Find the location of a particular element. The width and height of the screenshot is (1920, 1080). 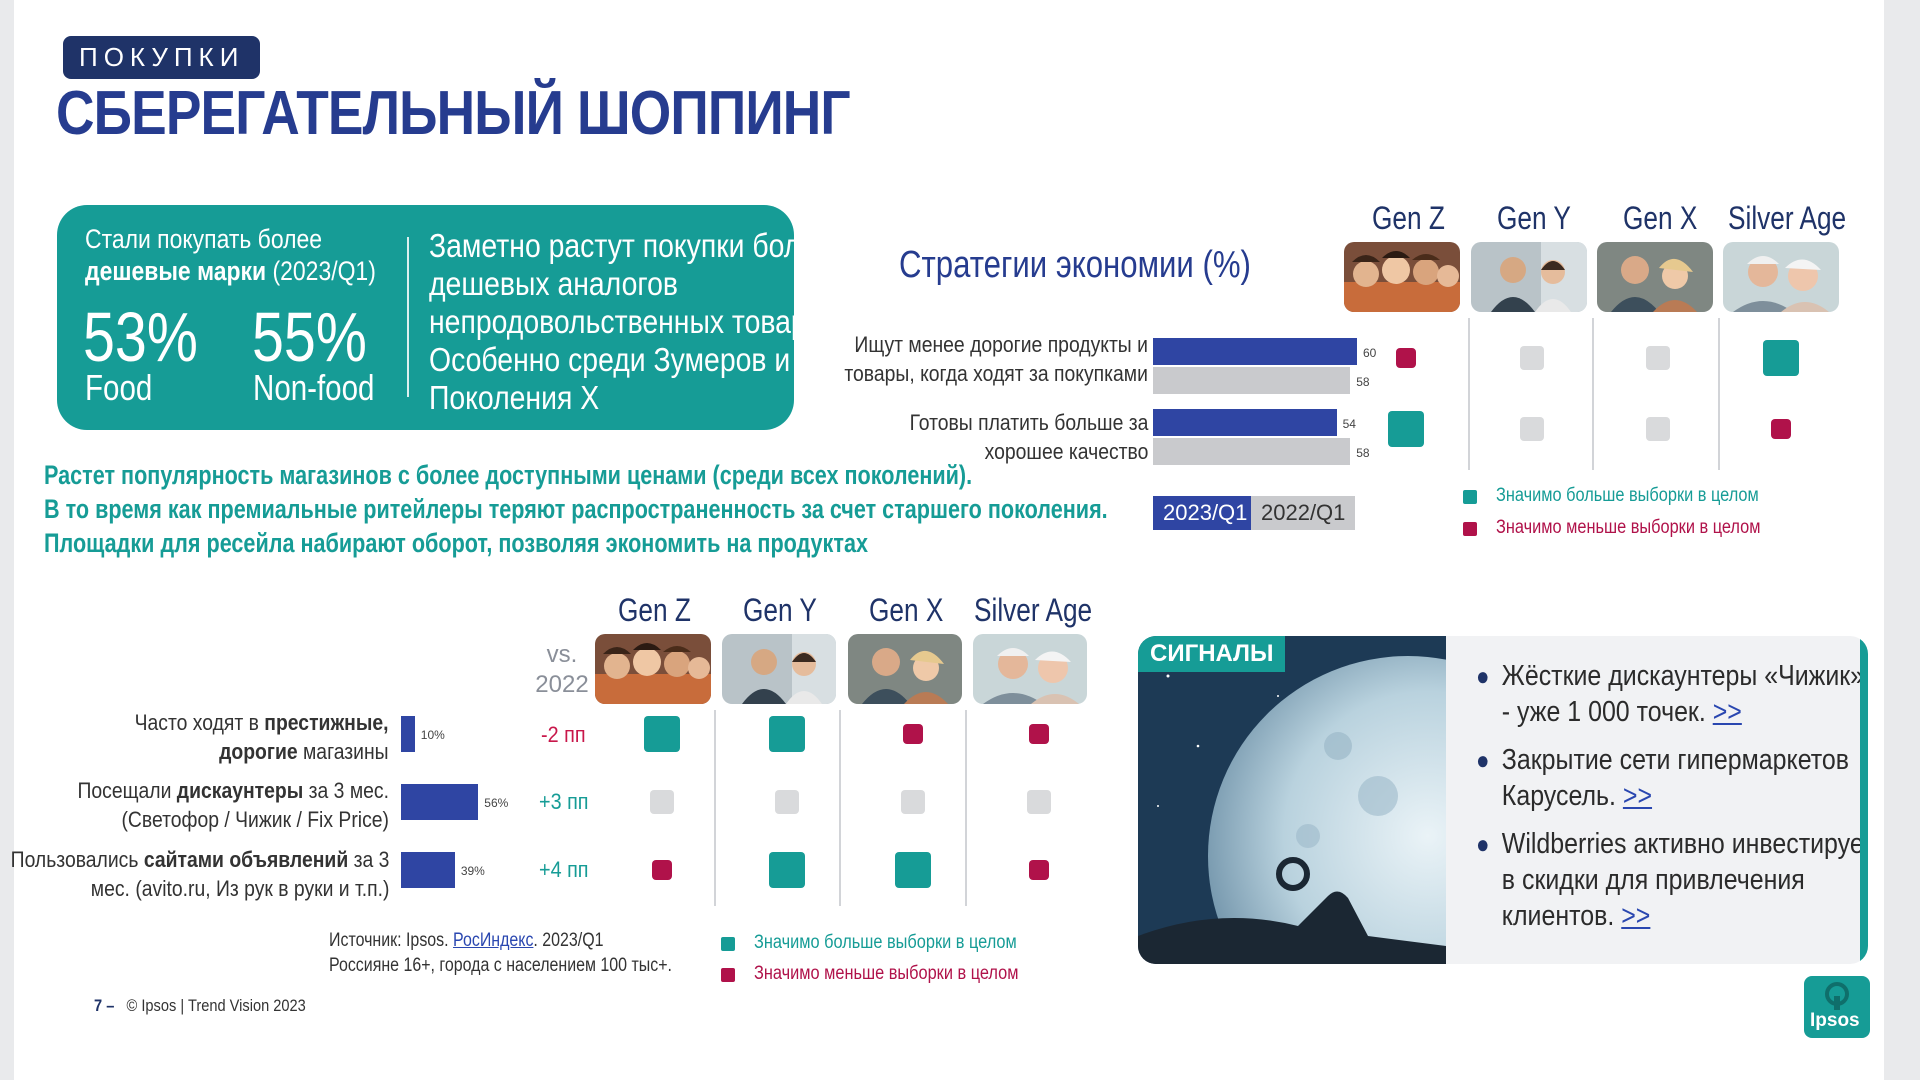

label-part: магазины is located at coordinates (343, 751).